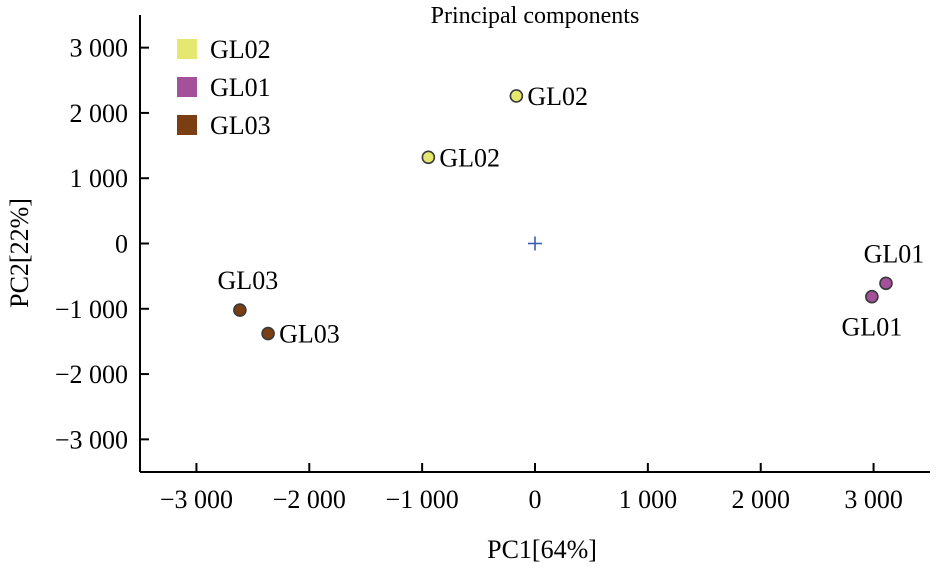 The height and width of the screenshot is (567, 942). I want to click on origin-plus-marker, so click(535, 243).